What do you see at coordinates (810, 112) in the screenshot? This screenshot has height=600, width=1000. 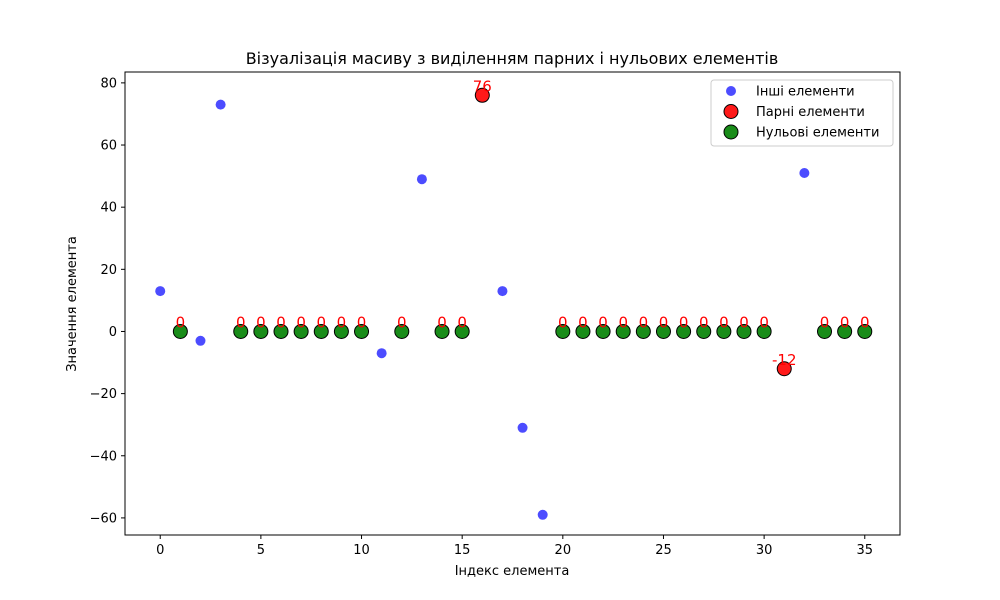 I see `legend-item-even-label: Парні елементи` at bounding box center [810, 112].